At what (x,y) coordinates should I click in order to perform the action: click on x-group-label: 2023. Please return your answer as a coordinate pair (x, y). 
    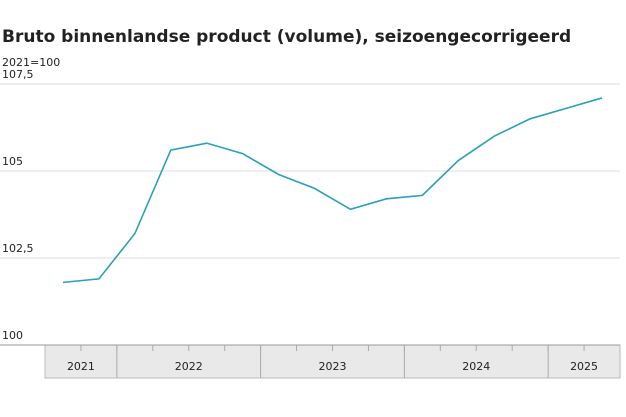
    Looking at the image, I should click on (333, 366).